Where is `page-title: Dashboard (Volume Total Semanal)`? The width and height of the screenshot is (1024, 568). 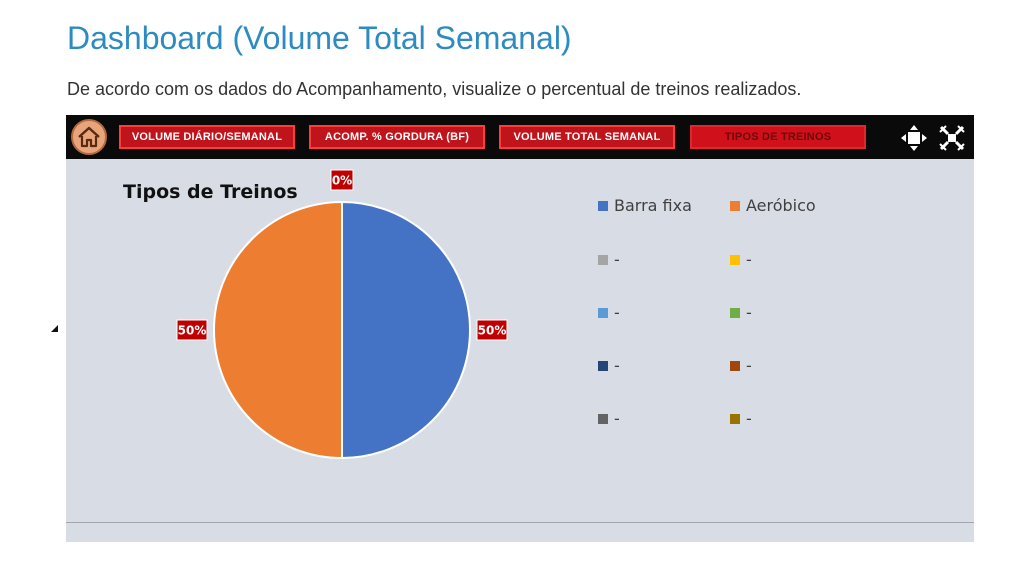 page-title: Dashboard (Volume Total Semanal) is located at coordinates (319, 38).